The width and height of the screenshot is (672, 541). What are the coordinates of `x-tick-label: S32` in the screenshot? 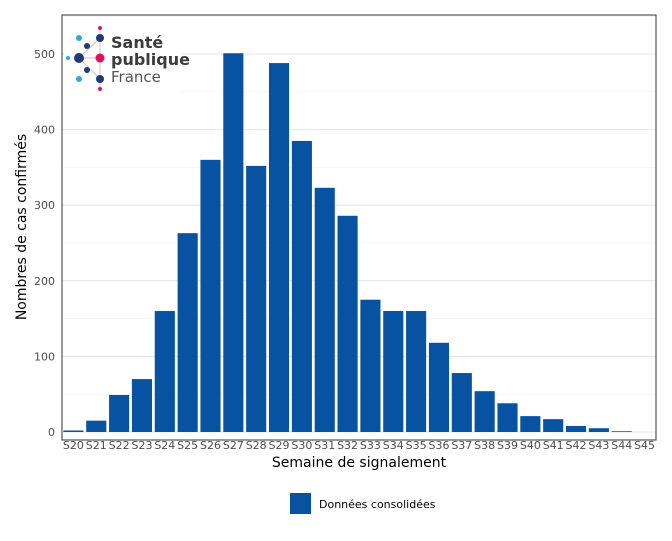 It's located at (347, 445).